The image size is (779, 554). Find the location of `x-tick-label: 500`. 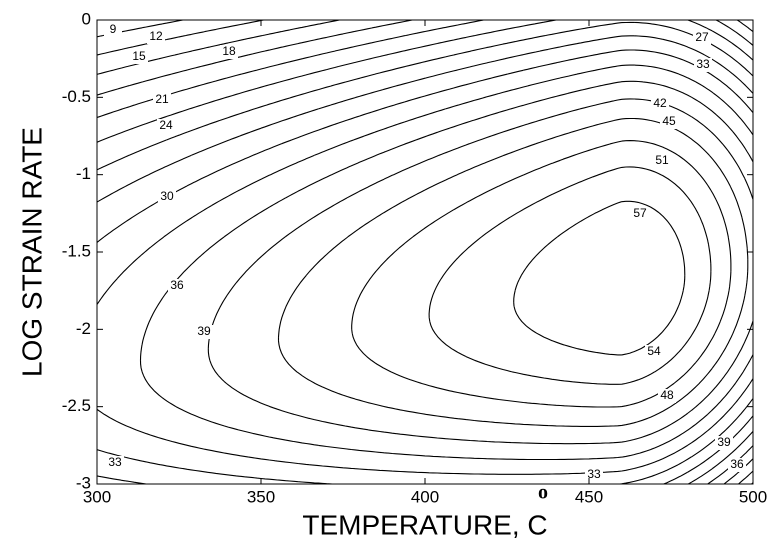

x-tick-label: 500 is located at coordinates (753, 496).